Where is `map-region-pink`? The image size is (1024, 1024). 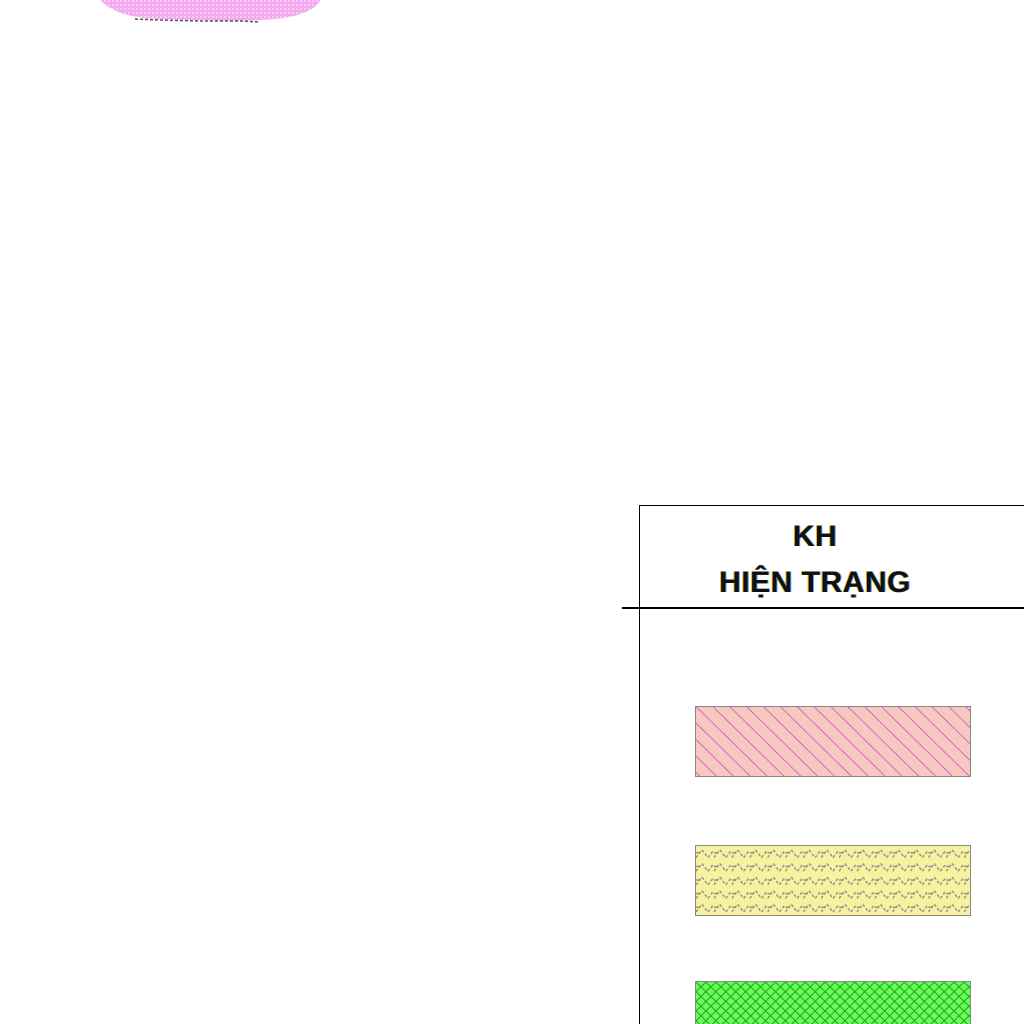 map-region-pink is located at coordinates (165, 15).